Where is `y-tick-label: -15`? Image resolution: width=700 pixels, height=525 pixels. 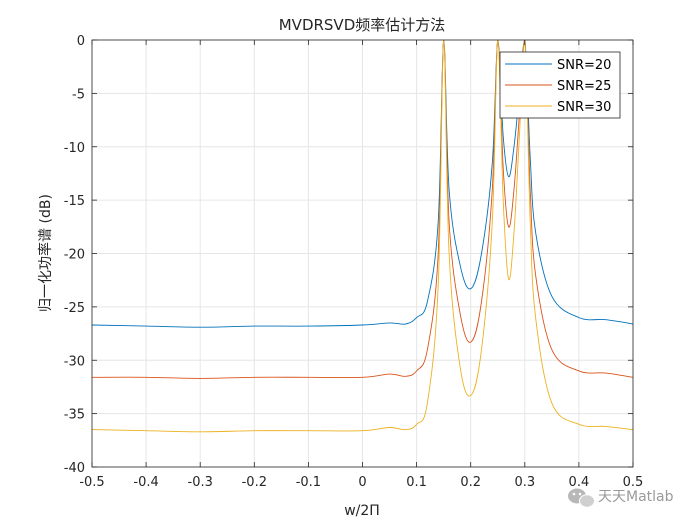
y-tick-label: -15 is located at coordinates (74, 201).